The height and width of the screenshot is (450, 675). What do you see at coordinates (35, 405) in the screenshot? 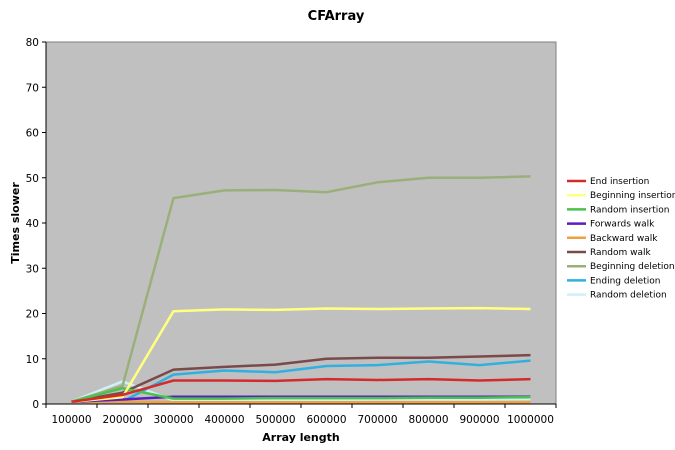
I see `y-tick-label: 0` at bounding box center [35, 405].